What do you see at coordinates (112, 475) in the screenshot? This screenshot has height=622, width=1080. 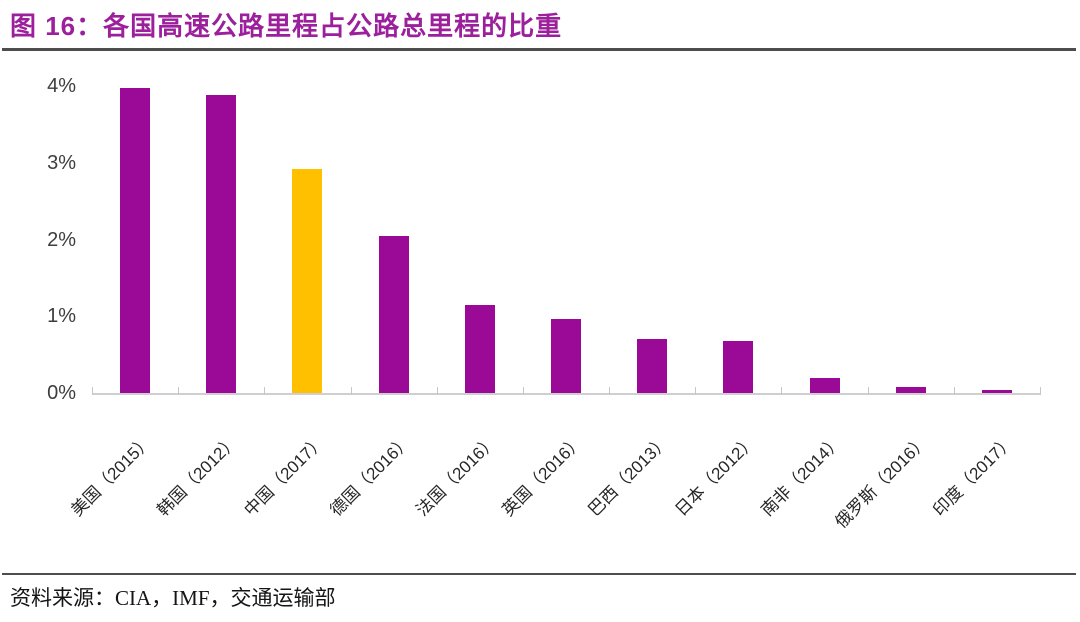 I see `x-axis-label: 美国（2015）` at bounding box center [112, 475].